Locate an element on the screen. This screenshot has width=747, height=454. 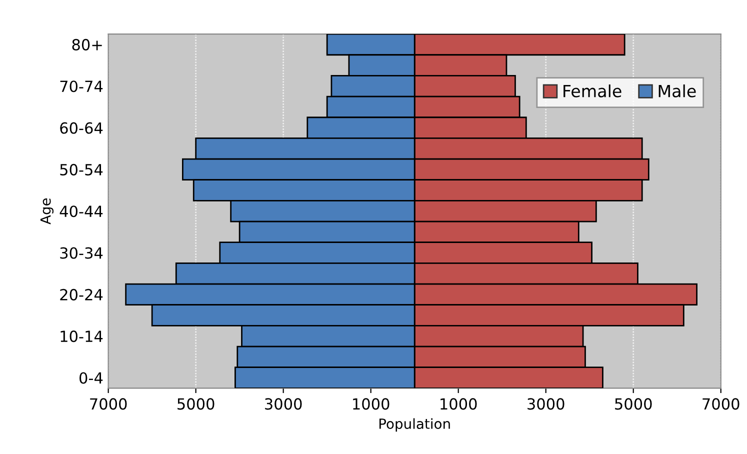
y-tick-label: 80+ is located at coordinates (87, 44).